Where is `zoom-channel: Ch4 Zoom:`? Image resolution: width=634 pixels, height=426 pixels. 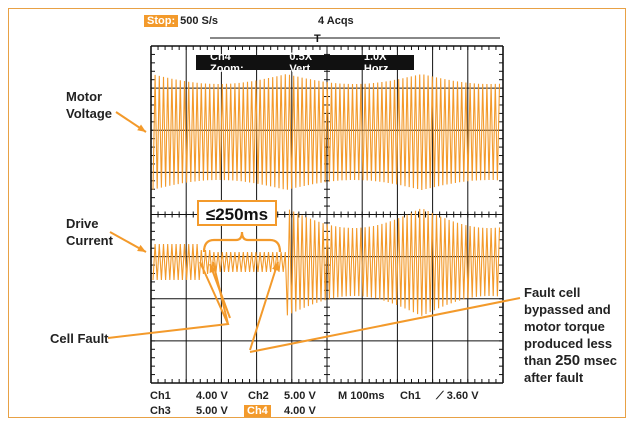
zoom-channel: Ch4 Zoom: is located at coordinates (227, 62).